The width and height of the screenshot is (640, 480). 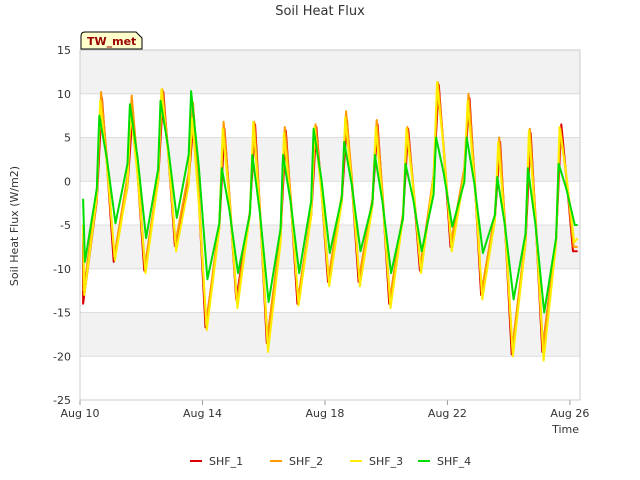 I want to click on y-tick-label: 5, so click(x=67, y=138).